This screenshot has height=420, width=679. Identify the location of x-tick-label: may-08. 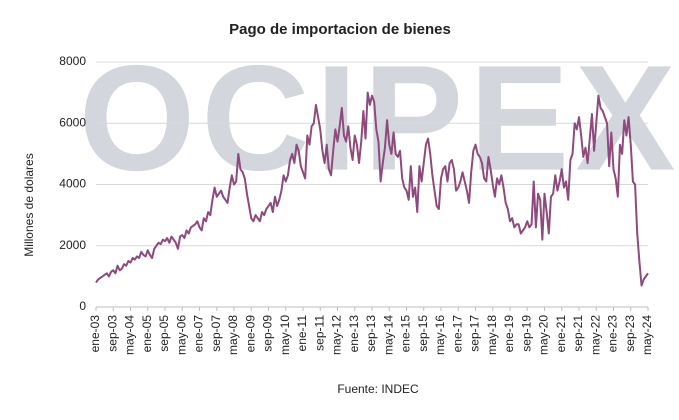
(233, 335).